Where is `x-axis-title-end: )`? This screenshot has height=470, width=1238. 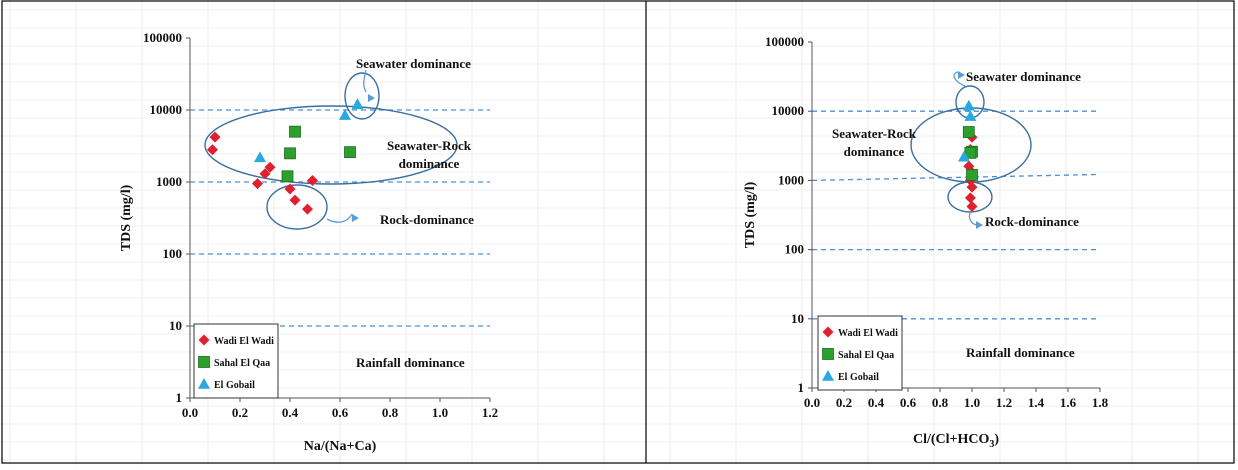 x-axis-title-end: ) is located at coordinates (996, 439).